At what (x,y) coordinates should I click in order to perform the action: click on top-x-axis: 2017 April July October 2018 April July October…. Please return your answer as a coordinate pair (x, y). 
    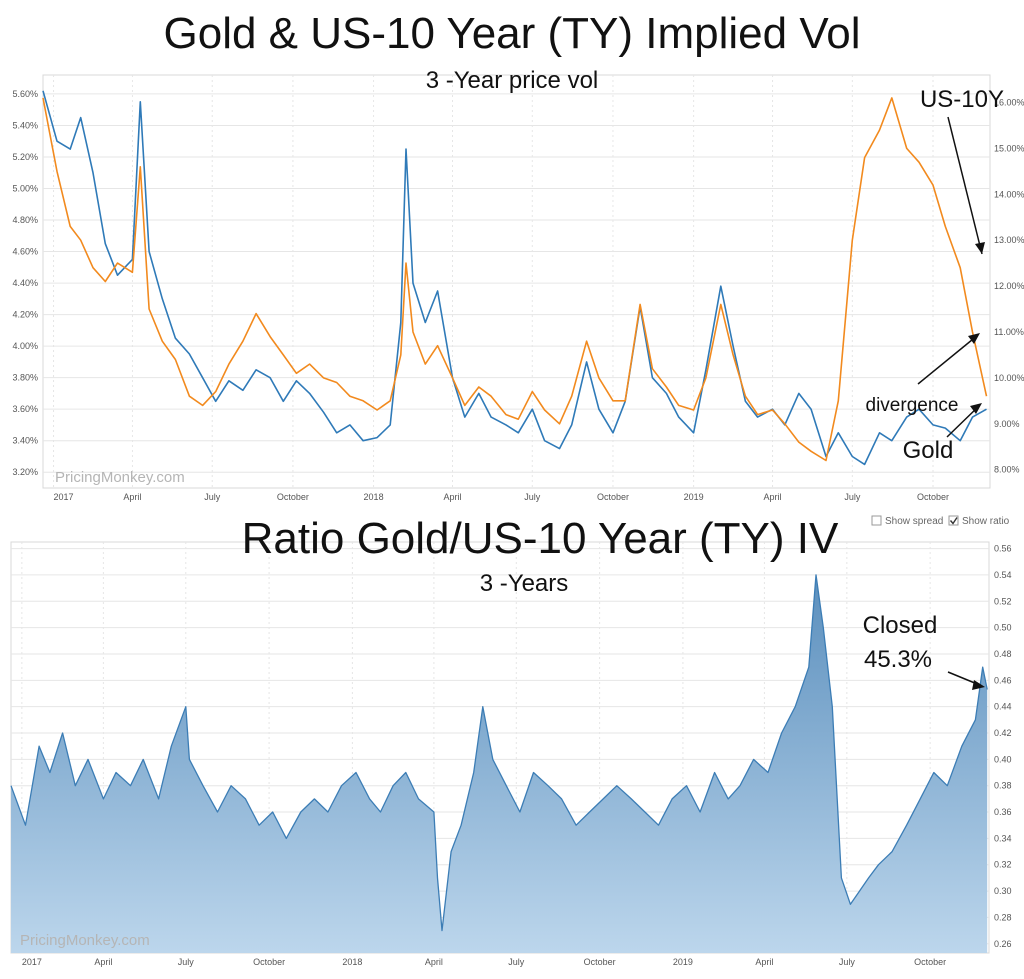
    Looking at the image, I should click on (502, 497).